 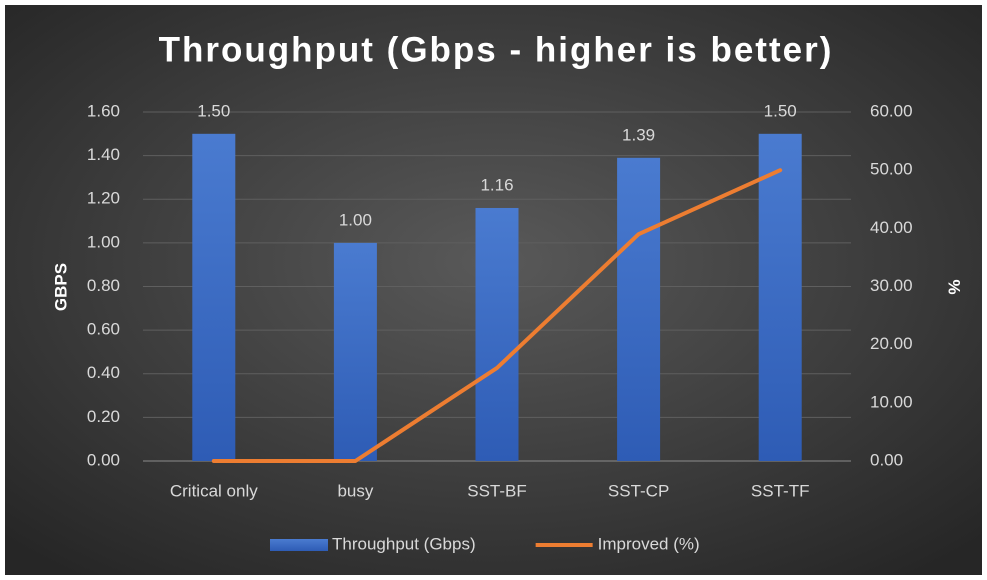 I want to click on x-tick-label: busy, so click(x=355, y=490).